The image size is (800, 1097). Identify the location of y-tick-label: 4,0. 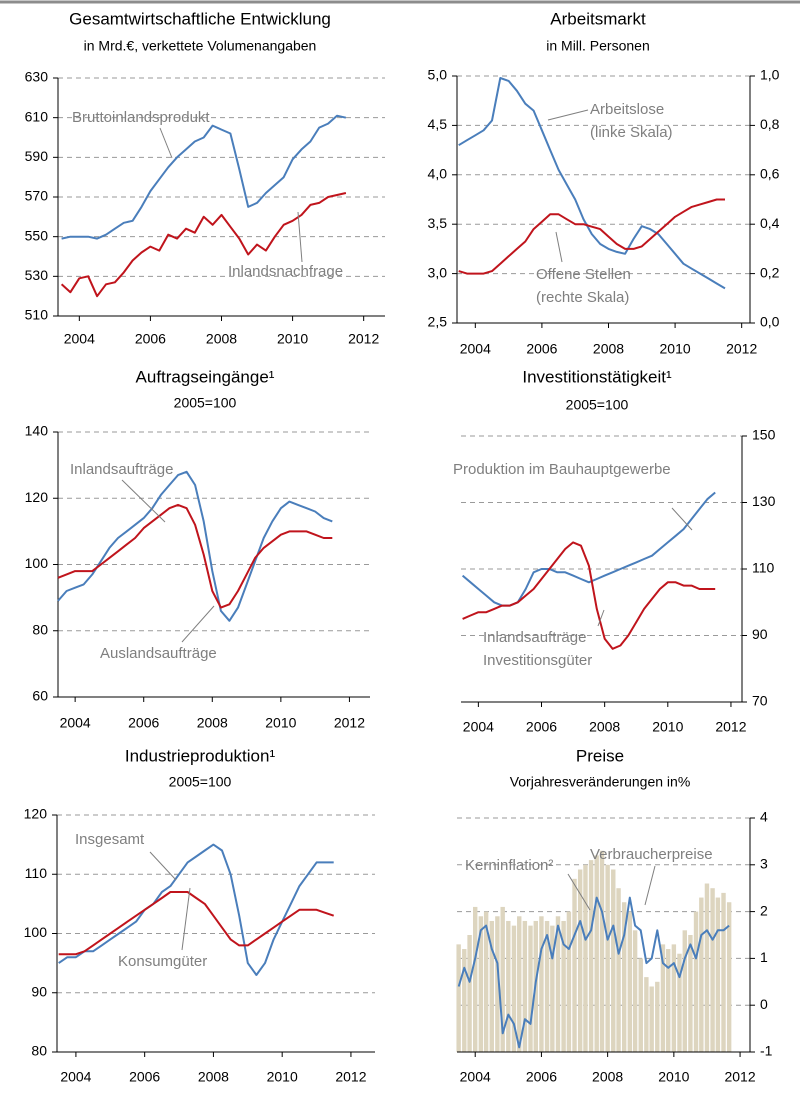
(438, 174).